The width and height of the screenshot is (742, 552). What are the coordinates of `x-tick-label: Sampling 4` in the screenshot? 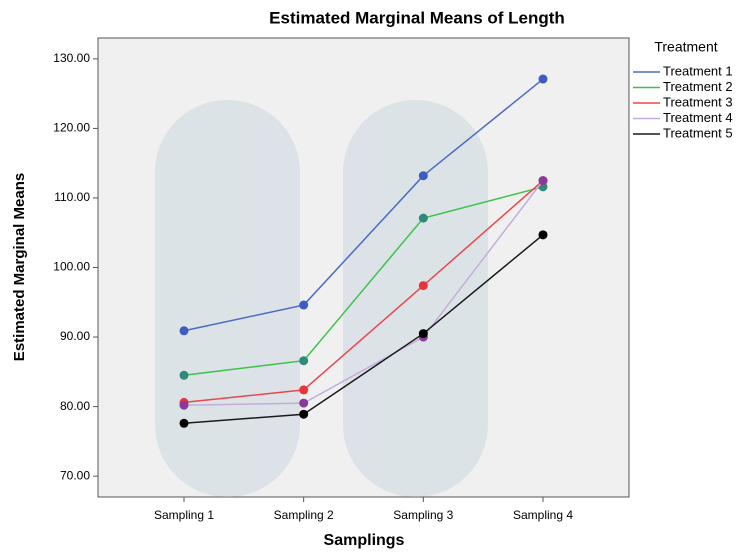 It's located at (543, 515).